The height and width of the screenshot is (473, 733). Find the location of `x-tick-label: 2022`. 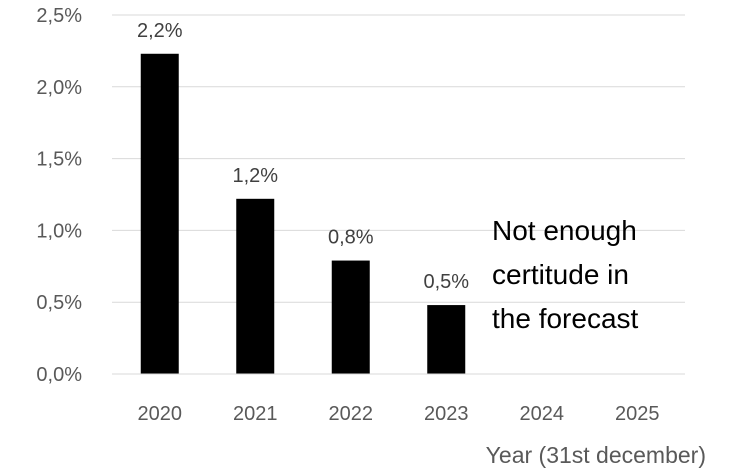

x-tick-label: 2022 is located at coordinates (351, 414).